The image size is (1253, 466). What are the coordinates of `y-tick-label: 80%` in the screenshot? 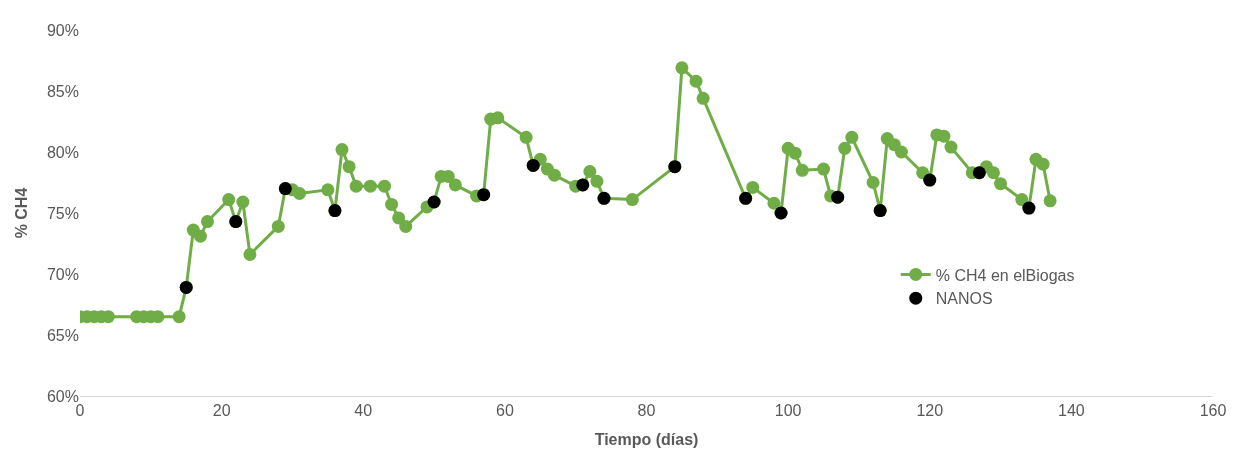 It's located at (62, 152).